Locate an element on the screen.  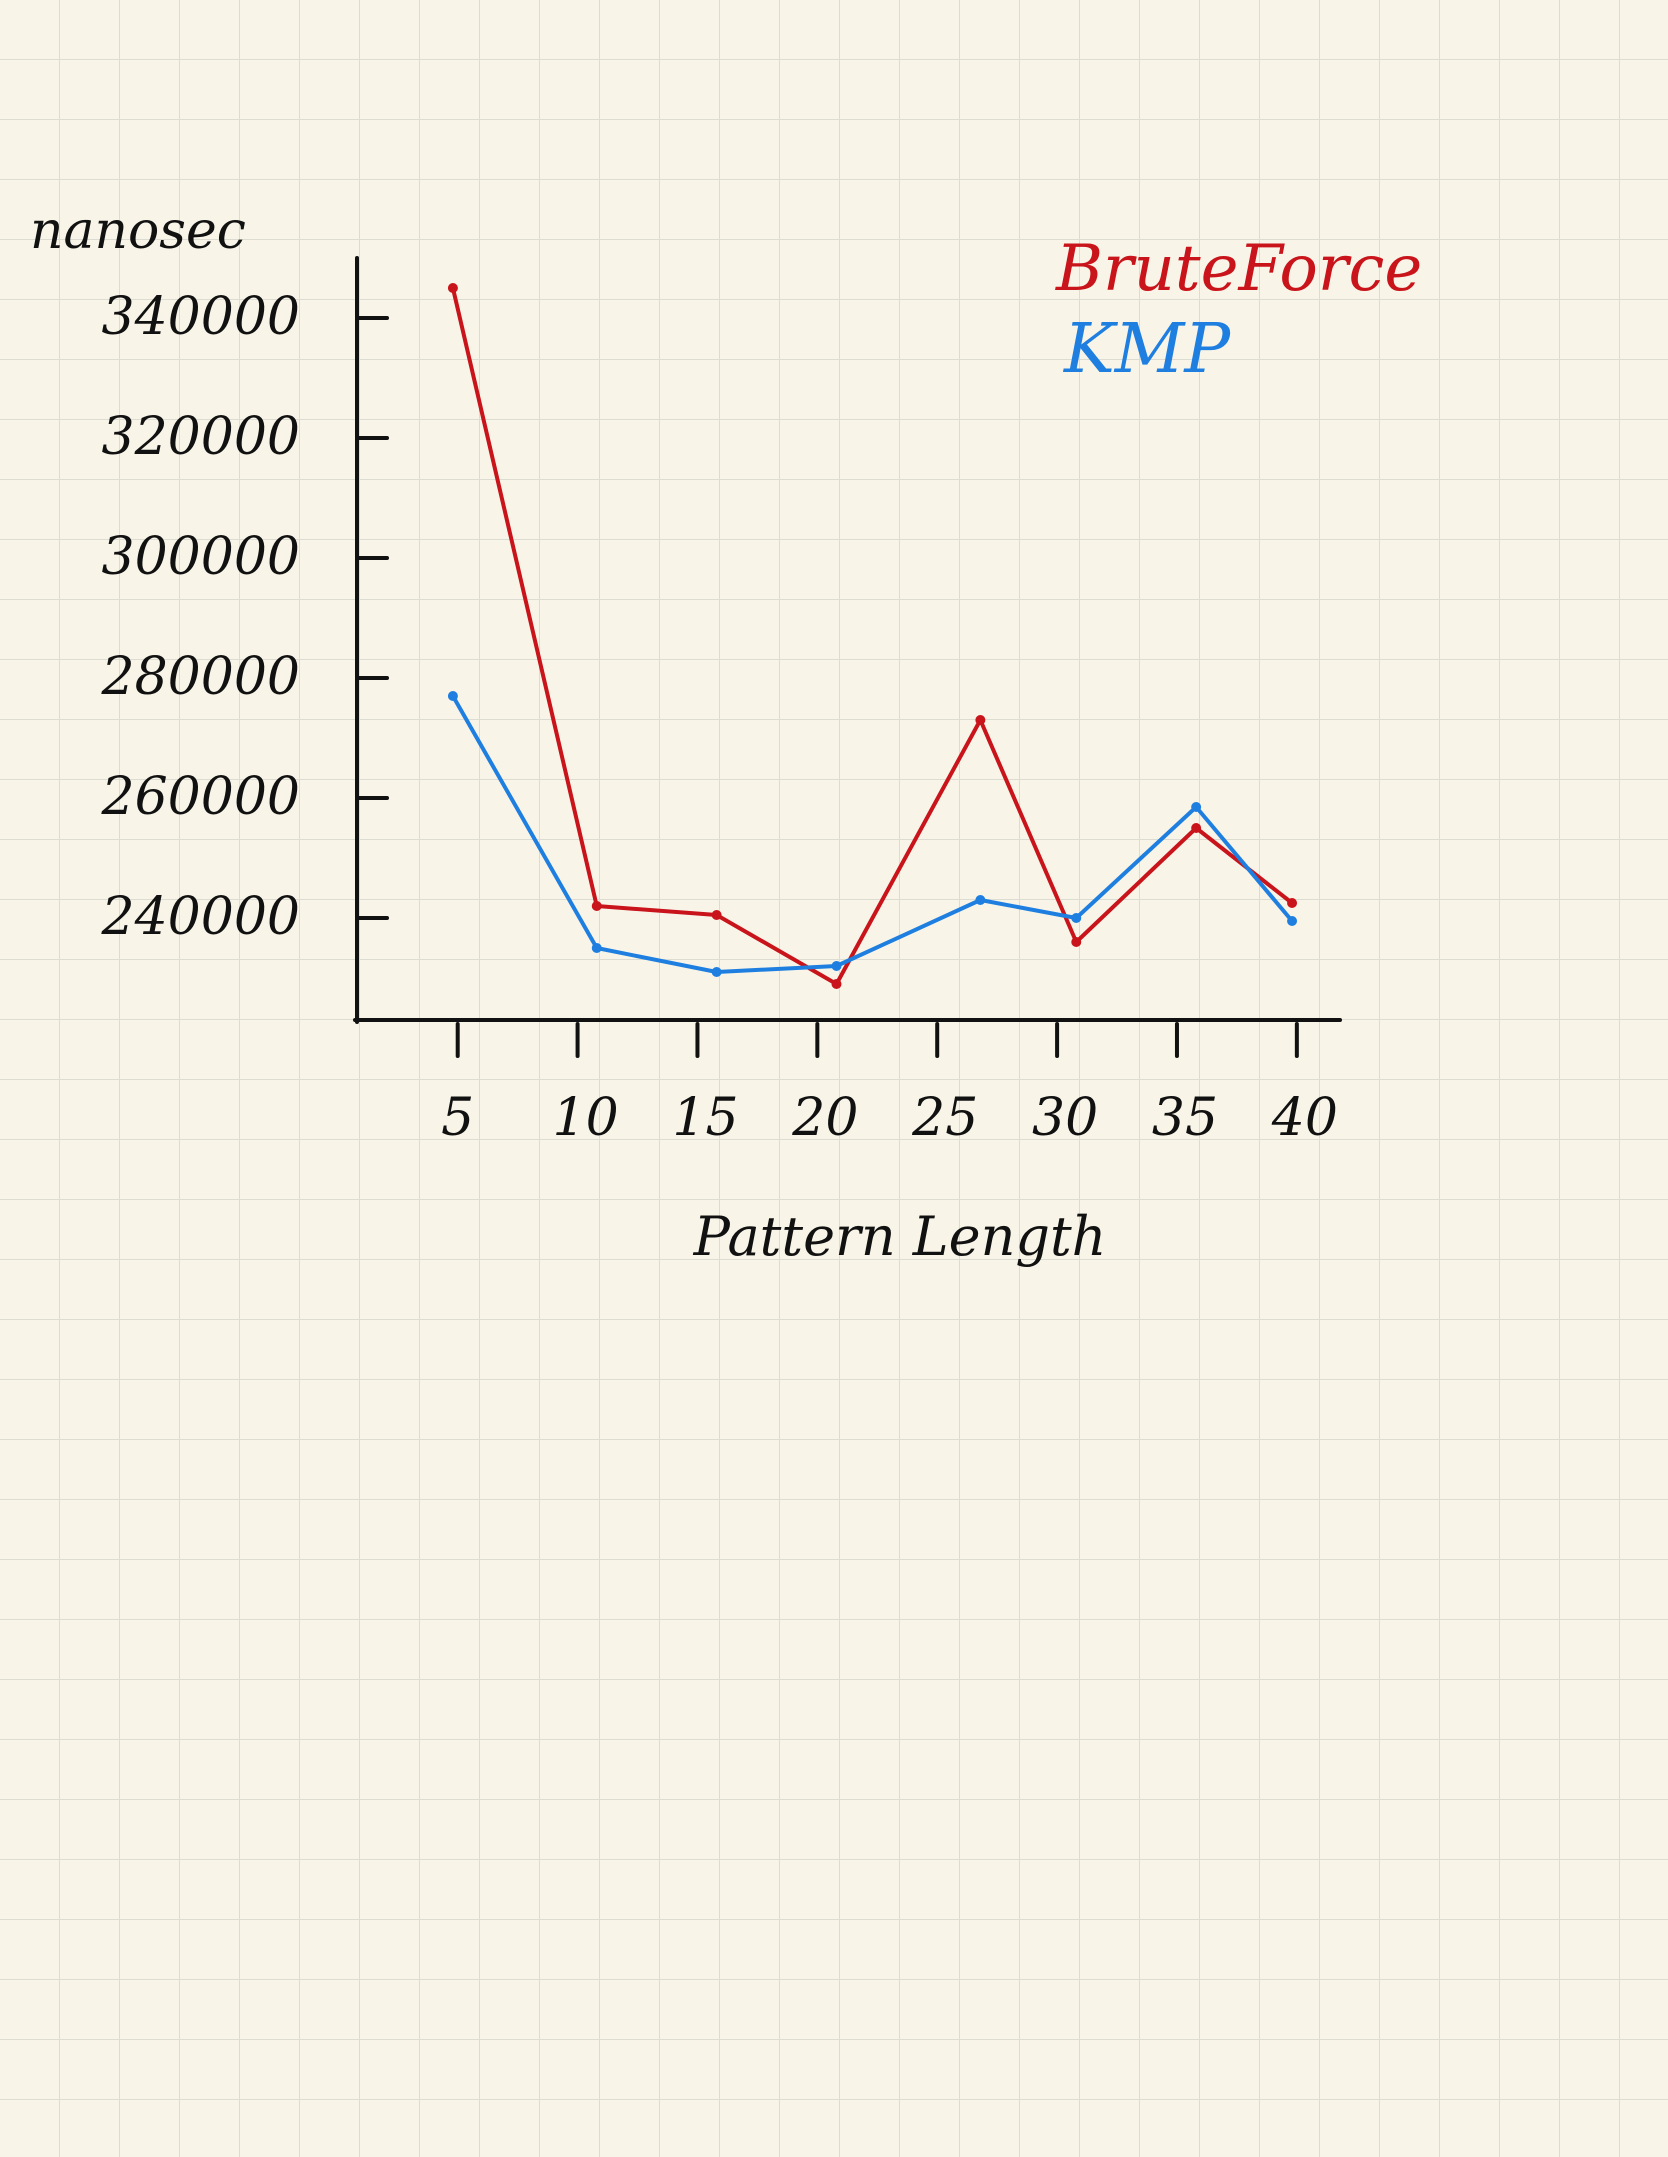
y-tick-label: 280000 is located at coordinates (200, 677).